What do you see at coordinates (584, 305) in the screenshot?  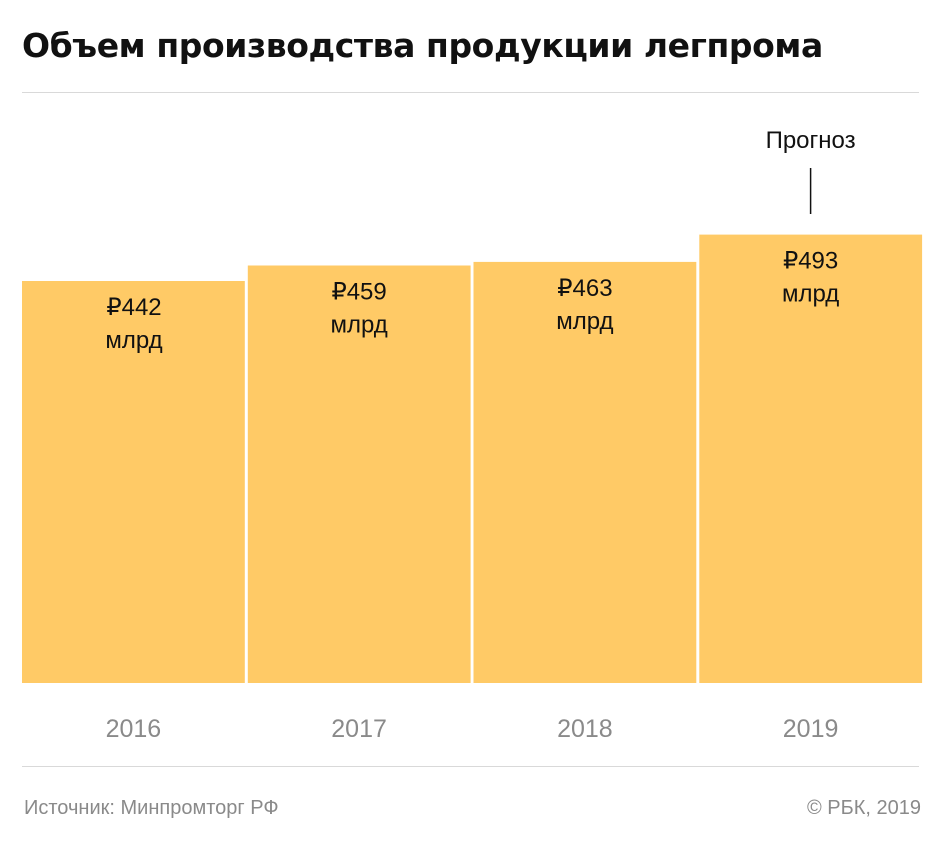 I see `bar-value-label-2018: ₽463 млрд` at bounding box center [584, 305].